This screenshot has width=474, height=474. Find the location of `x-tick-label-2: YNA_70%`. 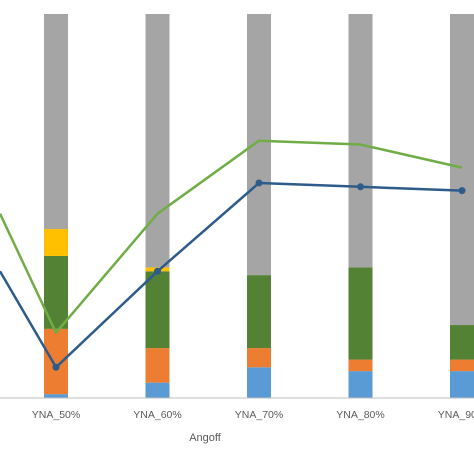

x-tick-label-2: YNA_70% is located at coordinates (259, 415).